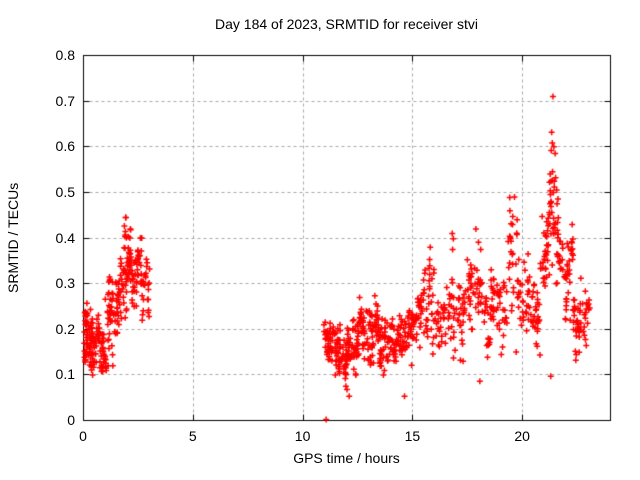 The width and height of the screenshot is (640, 480). Describe the element at coordinates (65, 237) in the screenshot. I see `y-tick-label: 0.4` at that location.